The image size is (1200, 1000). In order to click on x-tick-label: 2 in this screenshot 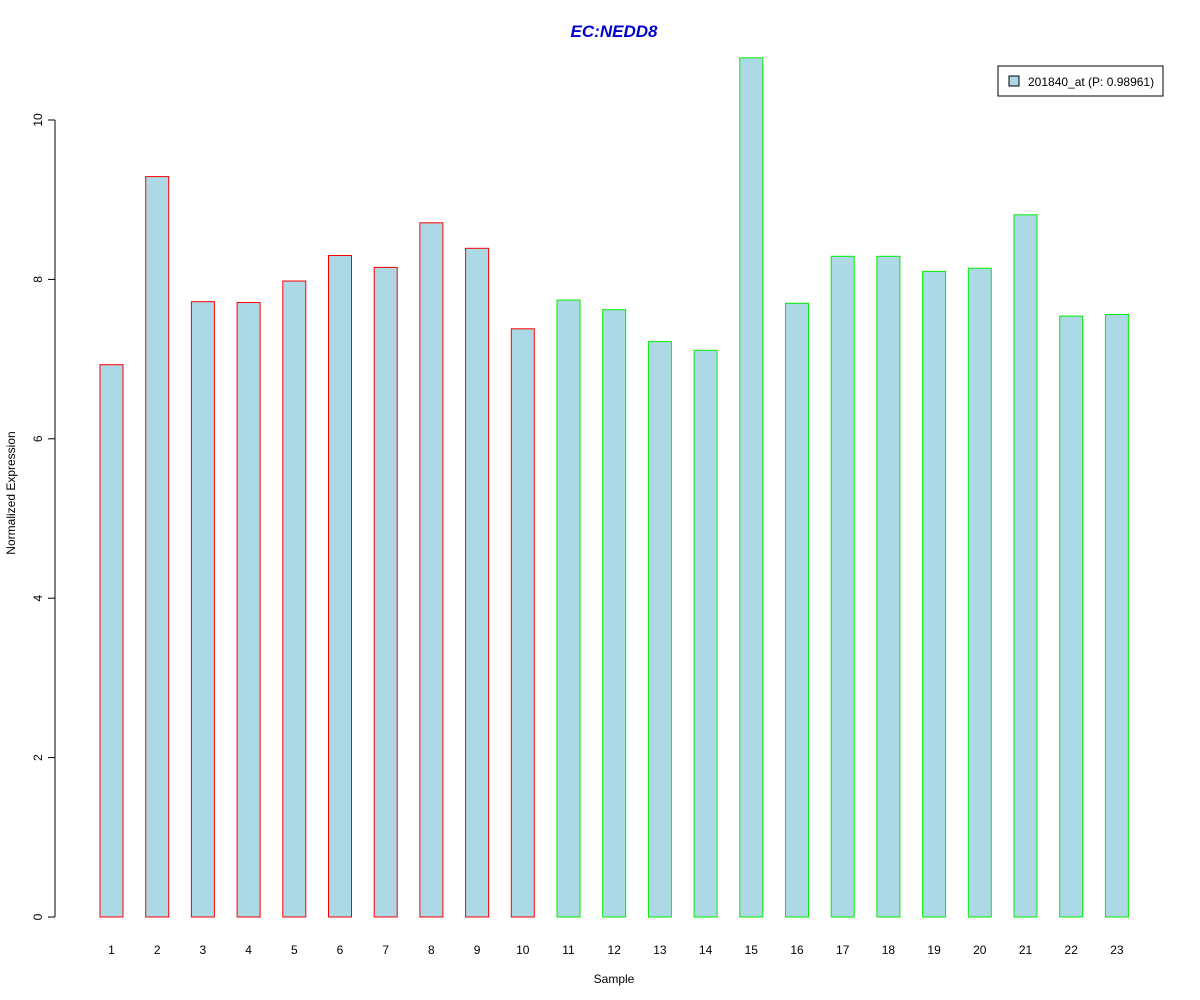, I will do `click(157, 950)`.